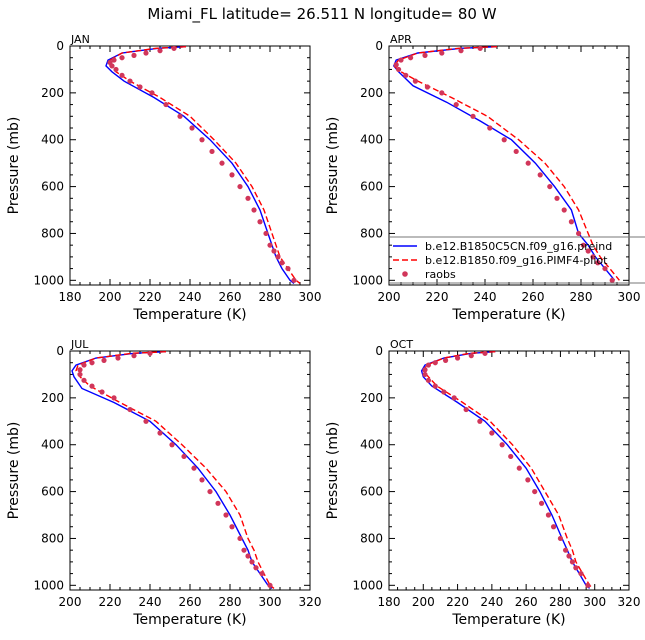 The image size is (645, 640). I want to click on legend-label: raobs, so click(440, 274).